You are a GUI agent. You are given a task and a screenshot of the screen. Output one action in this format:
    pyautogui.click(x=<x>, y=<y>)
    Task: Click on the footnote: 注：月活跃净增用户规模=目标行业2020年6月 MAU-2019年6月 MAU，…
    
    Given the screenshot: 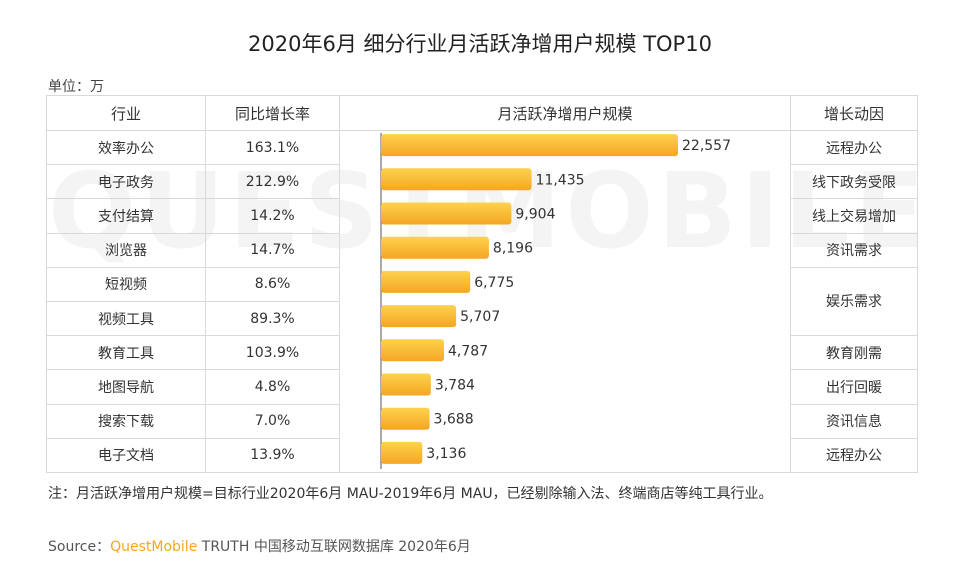 What is the action you would take?
    pyautogui.click(x=410, y=494)
    